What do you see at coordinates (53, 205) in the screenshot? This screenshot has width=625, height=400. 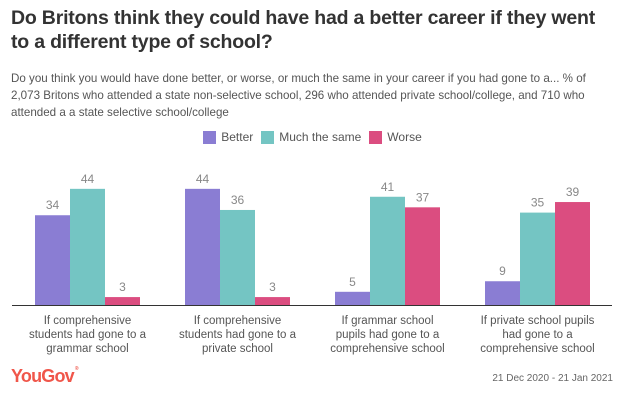 I see `data-label: 34` at bounding box center [53, 205].